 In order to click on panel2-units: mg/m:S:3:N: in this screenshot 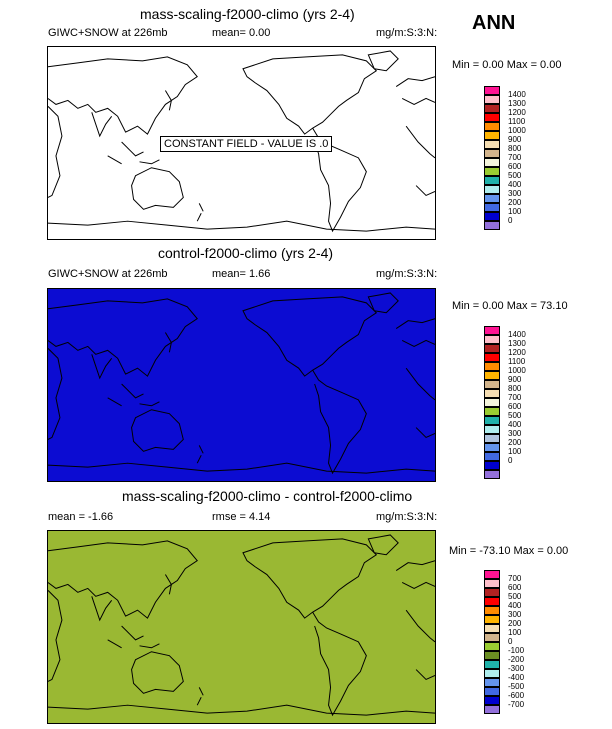, I will do `click(407, 274)`.